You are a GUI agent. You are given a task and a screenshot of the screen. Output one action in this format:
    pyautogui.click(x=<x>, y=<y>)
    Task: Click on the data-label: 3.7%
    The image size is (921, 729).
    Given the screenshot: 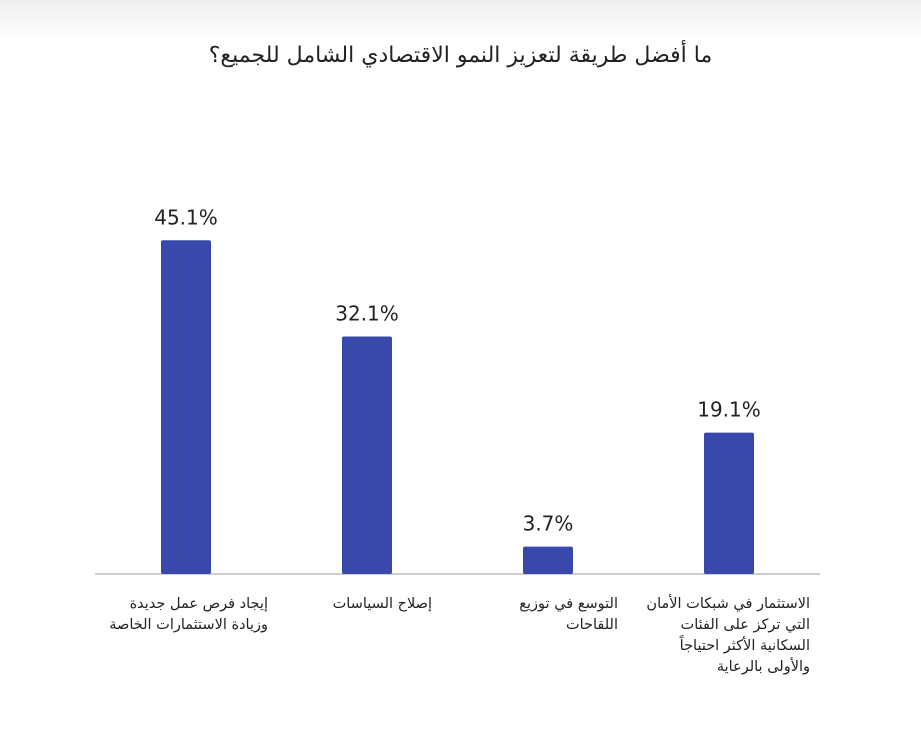 What is the action you would take?
    pyautogui.click(x=548, y=524)
    